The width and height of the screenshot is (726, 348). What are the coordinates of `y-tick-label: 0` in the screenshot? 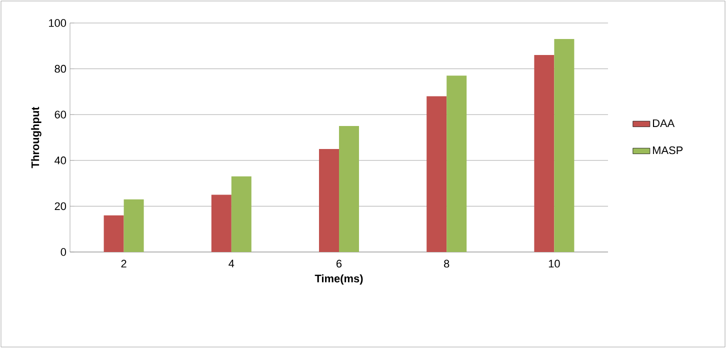 It's located at (63, 252).